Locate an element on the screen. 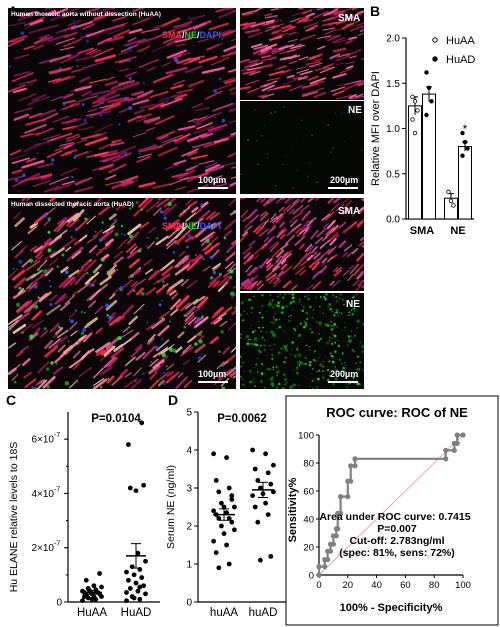 This screenshot has width=500, height=627. y-tick-label: 0.5 is located at coordinates (393, 174).